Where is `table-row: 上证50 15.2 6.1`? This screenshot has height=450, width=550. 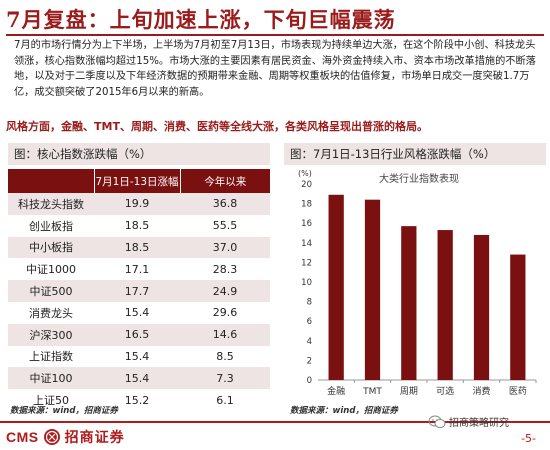
table-row: 上证50 15.2 6.1 is located at coordinates (139, 400).